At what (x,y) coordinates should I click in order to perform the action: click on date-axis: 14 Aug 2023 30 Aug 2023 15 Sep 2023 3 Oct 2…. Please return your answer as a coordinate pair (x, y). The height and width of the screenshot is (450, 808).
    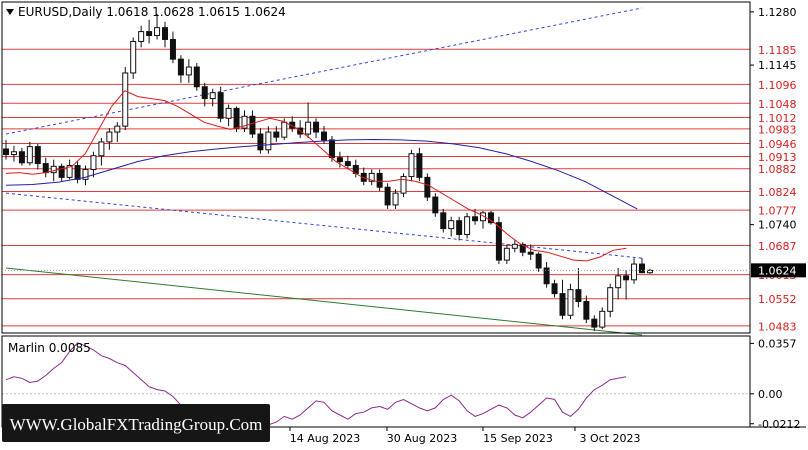
    Looking at the image, I should click on (465, 436).